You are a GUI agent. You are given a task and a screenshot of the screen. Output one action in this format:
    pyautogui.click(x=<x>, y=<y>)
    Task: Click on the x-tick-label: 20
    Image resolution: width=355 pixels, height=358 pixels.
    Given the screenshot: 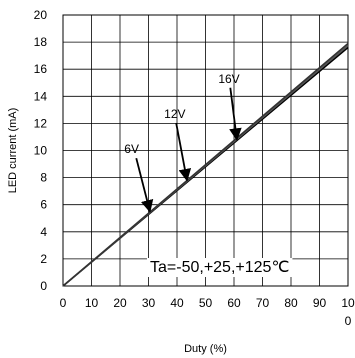 What is the action you would take?
    pyautogui.click(x=120, y=303)
    